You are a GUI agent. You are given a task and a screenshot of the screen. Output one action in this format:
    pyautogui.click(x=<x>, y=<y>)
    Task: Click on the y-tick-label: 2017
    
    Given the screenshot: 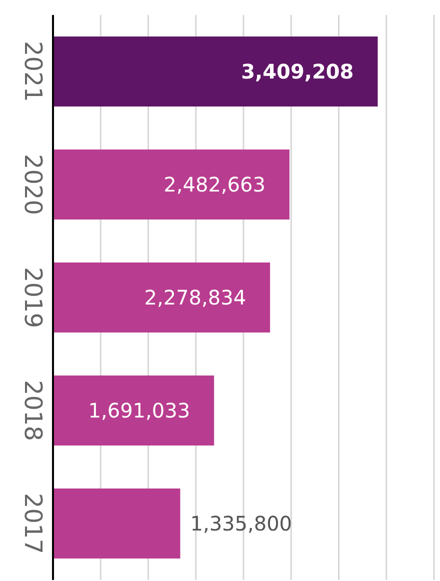 What is the action you would take?
    pyautogui.click(x=33, y=523)
    